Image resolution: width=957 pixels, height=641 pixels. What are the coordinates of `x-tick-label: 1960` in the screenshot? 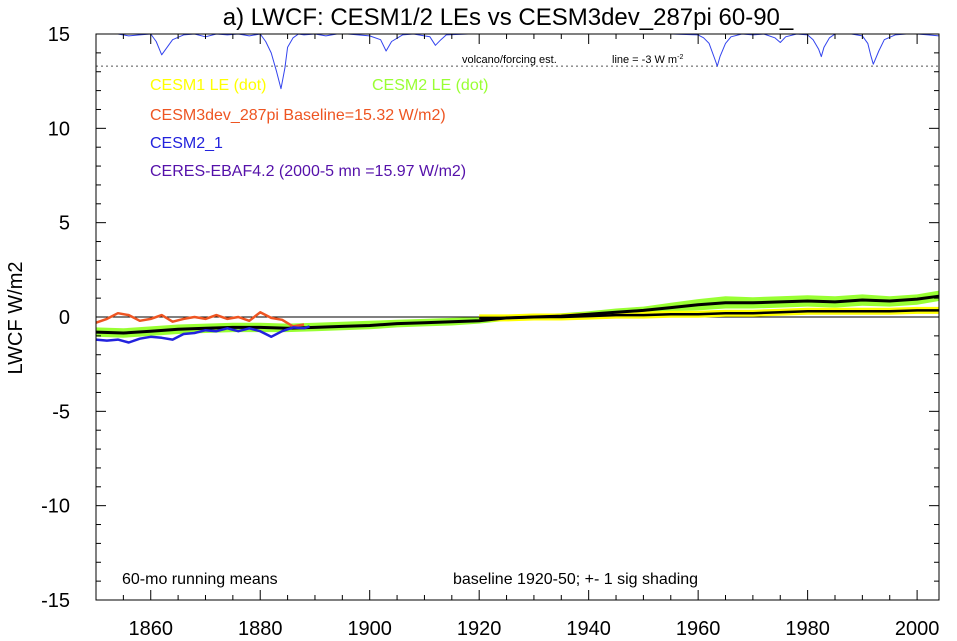 It's located at (698, 629).